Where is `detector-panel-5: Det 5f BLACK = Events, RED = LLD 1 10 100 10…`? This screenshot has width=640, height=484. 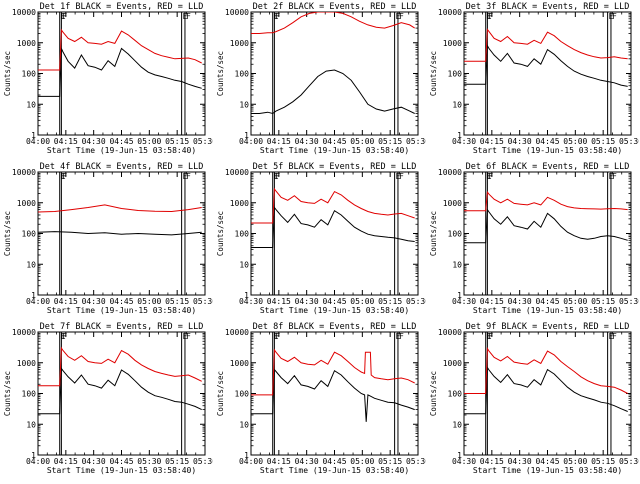 detector-panel-5: Det 5f BLACK = Events, RED = LLD 1 10 100 10… is located at coordinates (321, 240).